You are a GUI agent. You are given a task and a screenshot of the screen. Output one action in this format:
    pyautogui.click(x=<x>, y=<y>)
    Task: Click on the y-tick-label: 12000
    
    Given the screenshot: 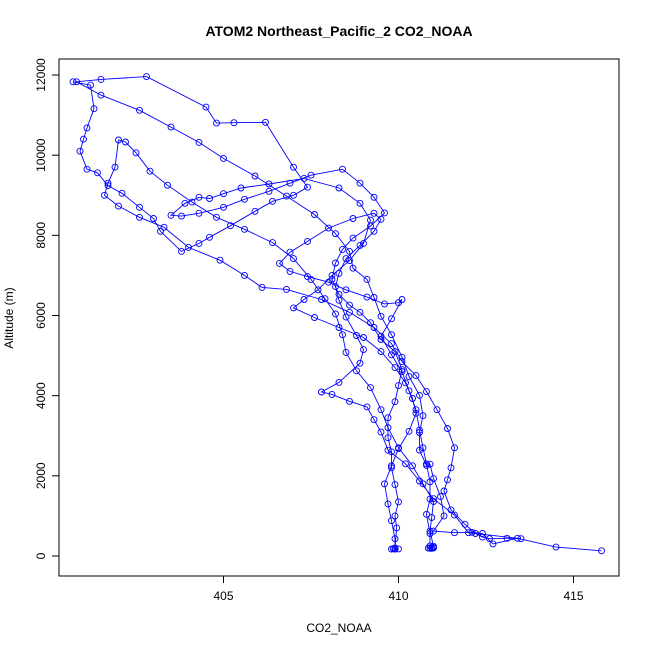 What is the action you would take?
    pyautogui.click(x=41, y=75)
    